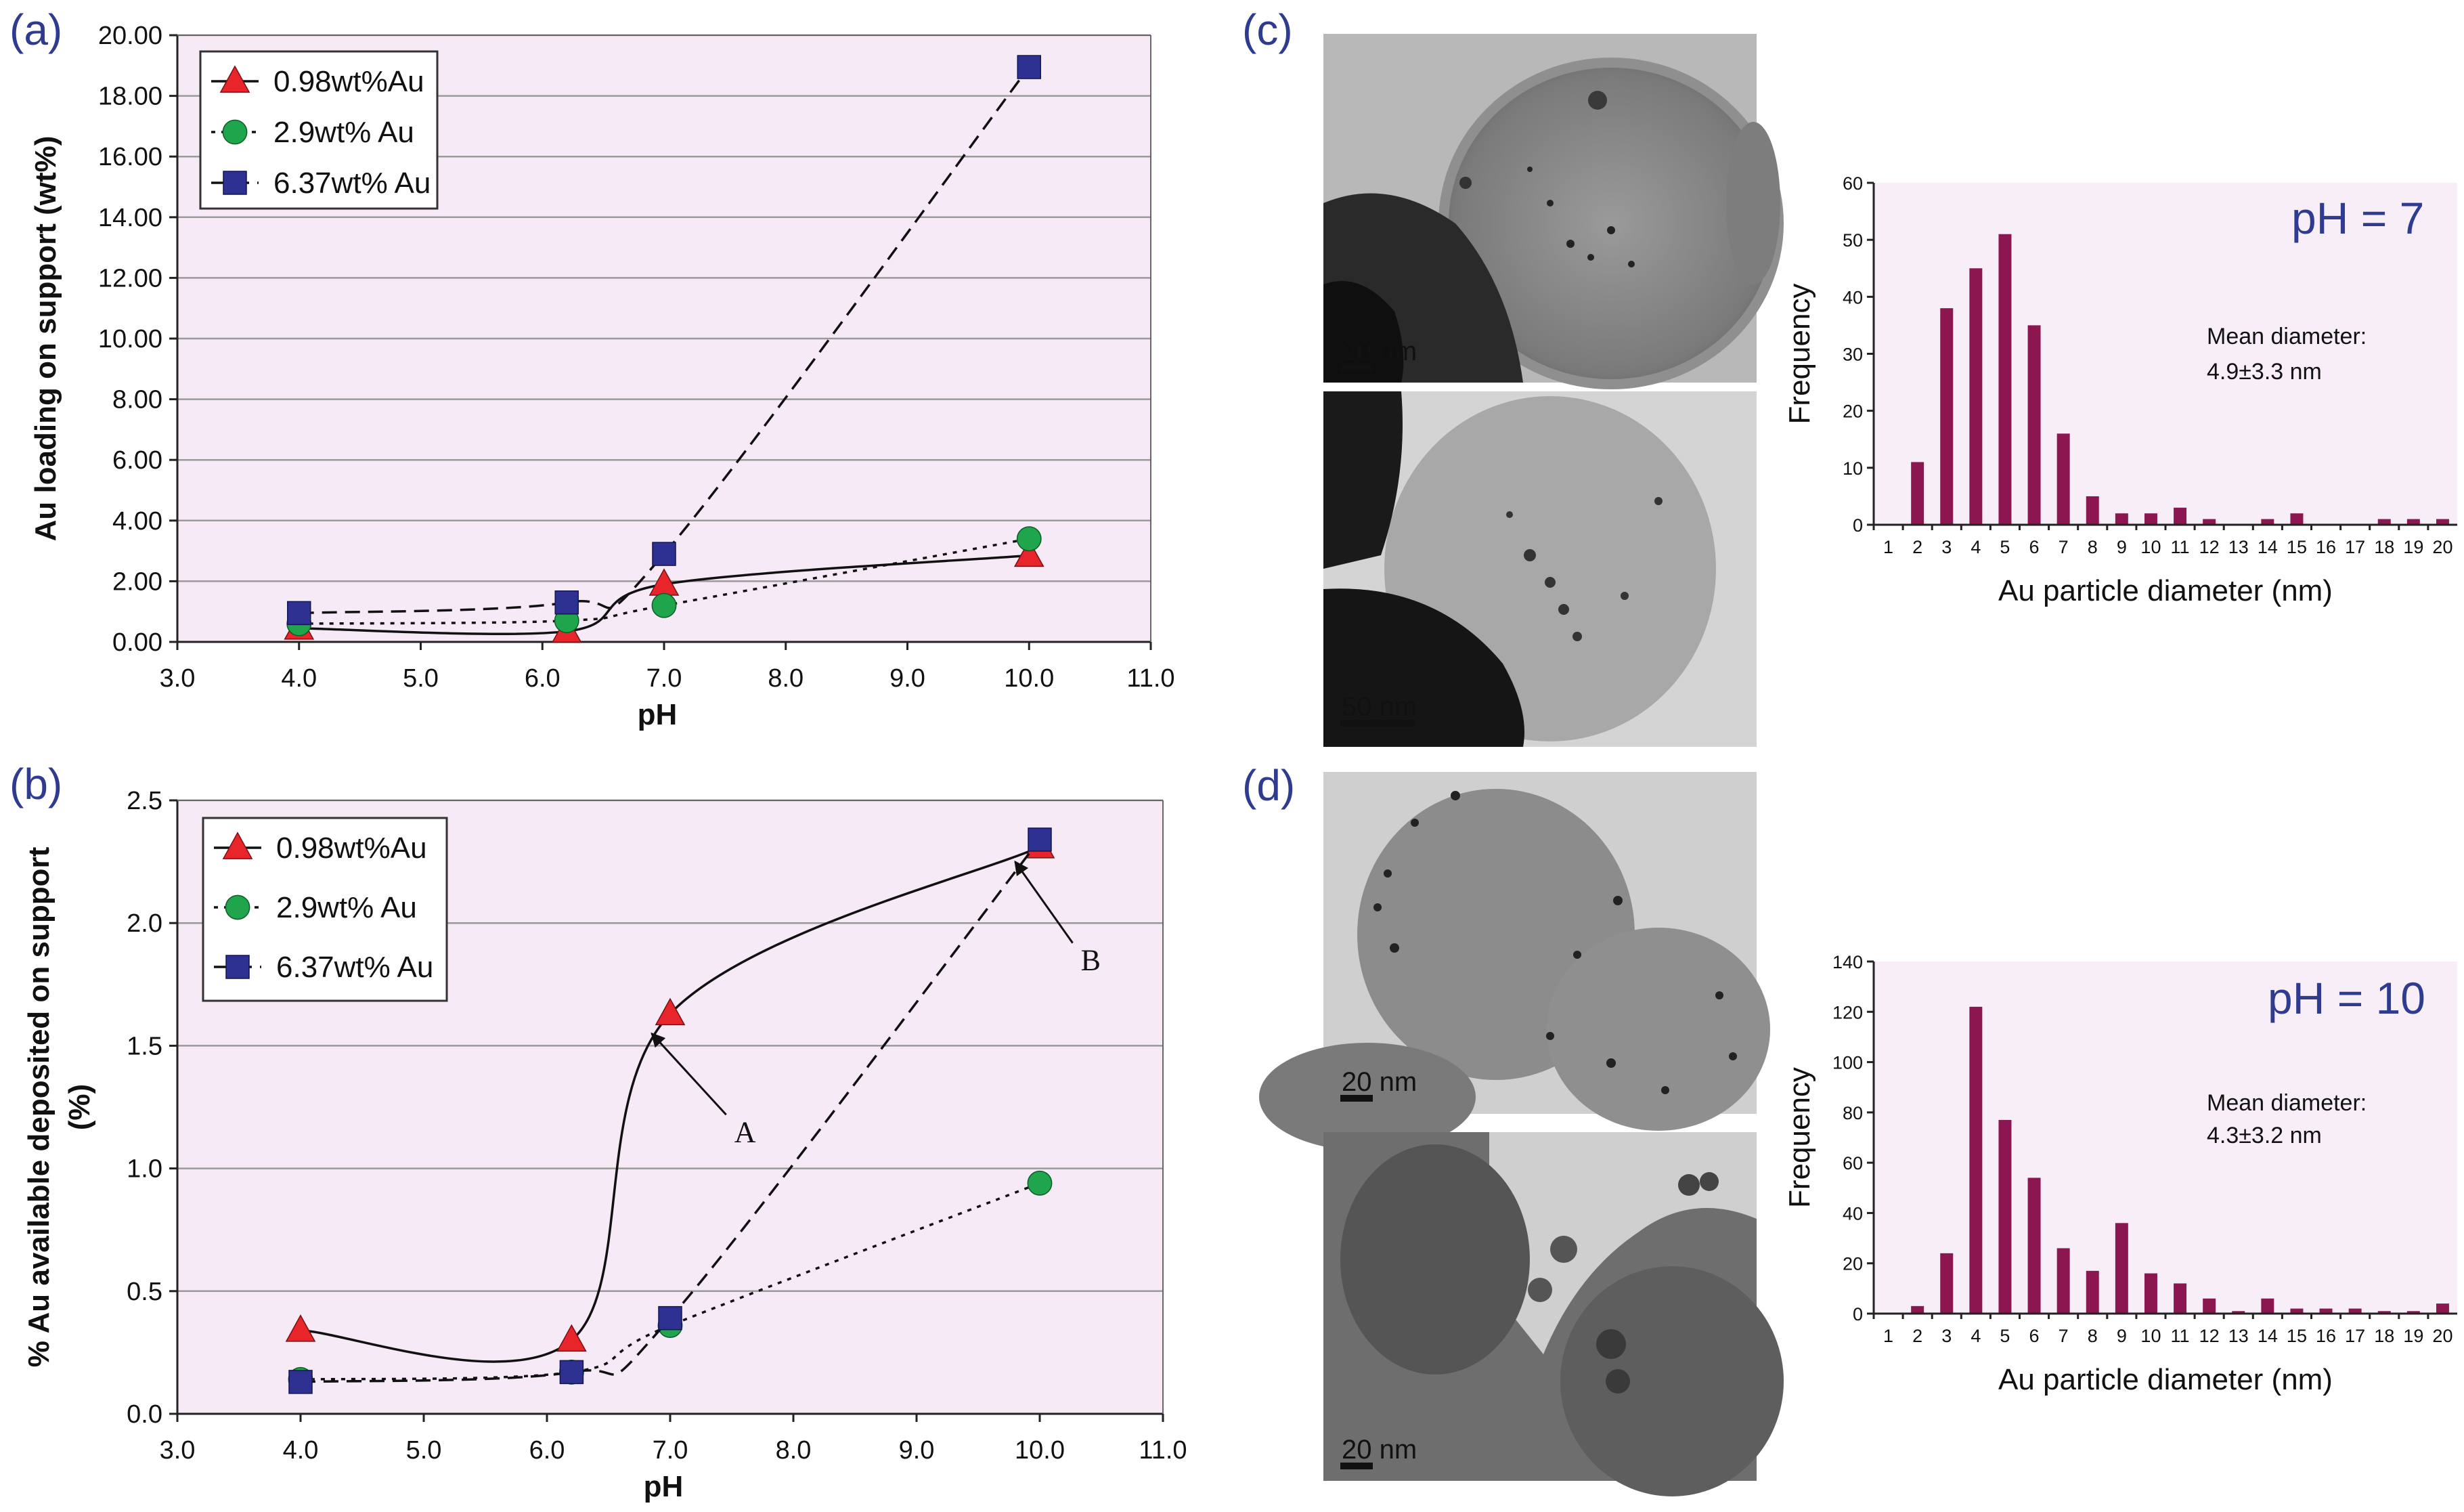  What do you see at coordinates (542, 678) in the screenshot?
I see `a-xtick-label-3: 6.0` at bounding box center [542, 678].